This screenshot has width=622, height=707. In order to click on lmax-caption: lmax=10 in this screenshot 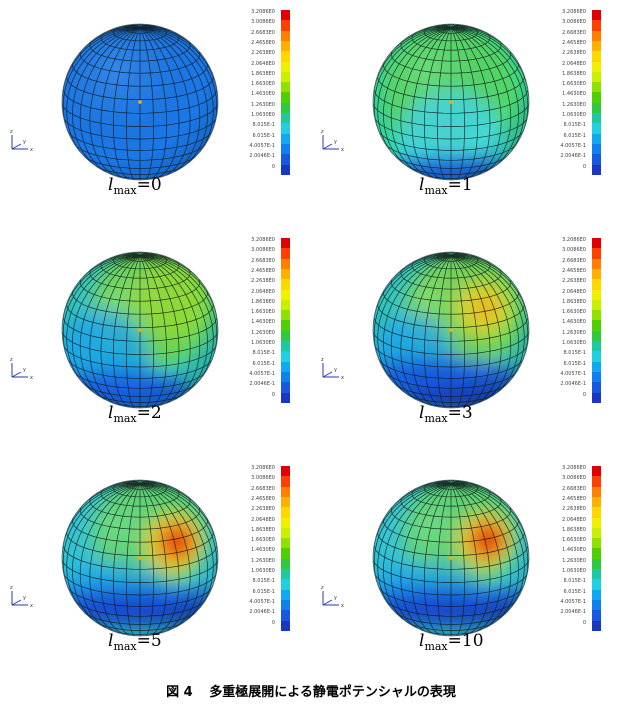, I will do `click(451, 642)`.